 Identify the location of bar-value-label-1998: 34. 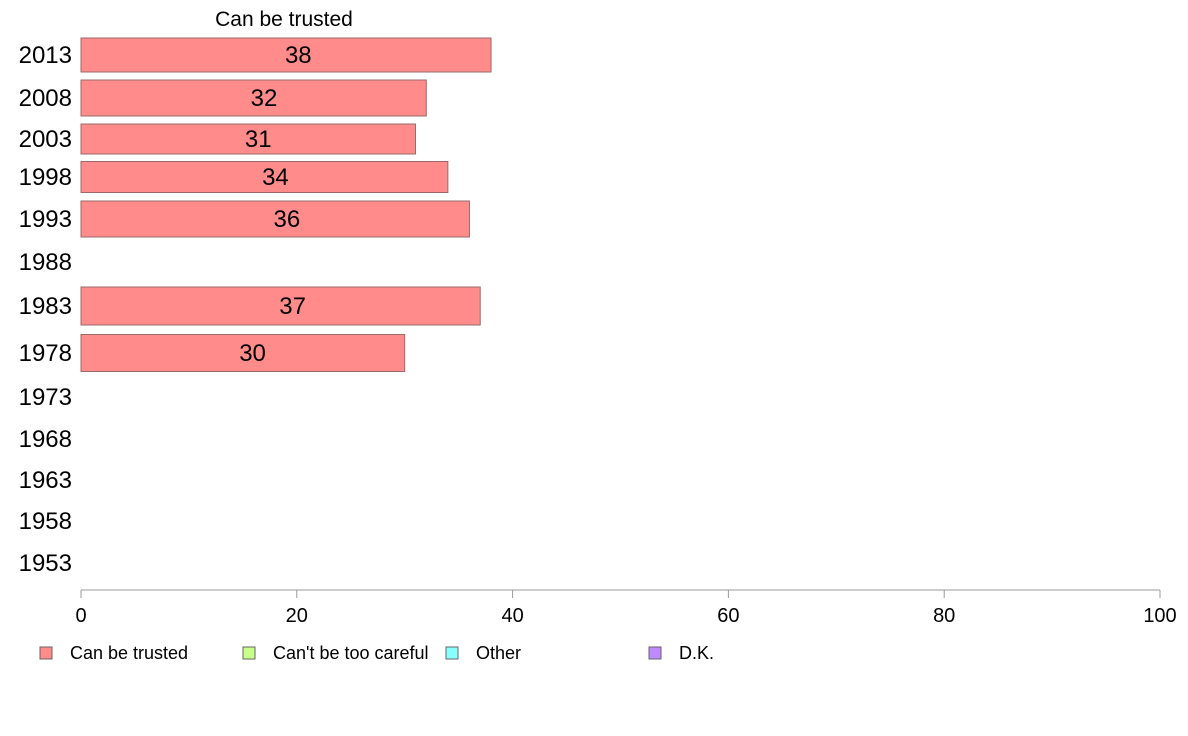
(275, 177).